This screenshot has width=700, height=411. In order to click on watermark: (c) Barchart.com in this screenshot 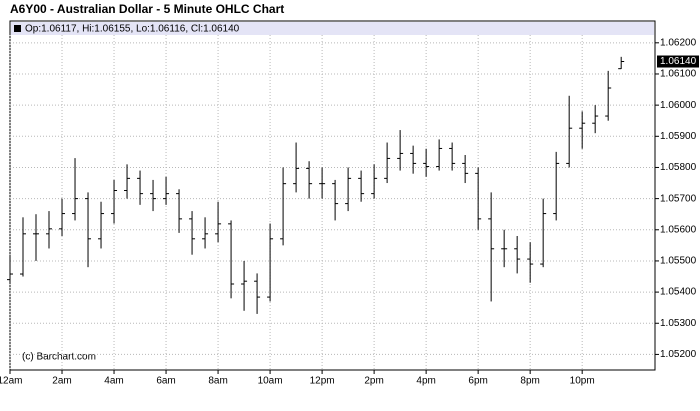, I will do `click(59, 357)`.